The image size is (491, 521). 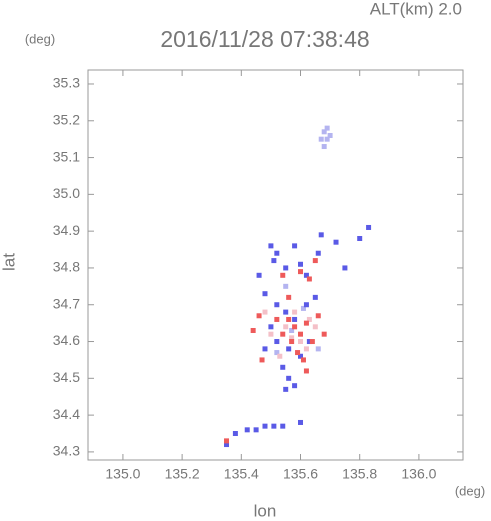 What do you see at coordinates (66, 119) in the screenshot?
I see `y-tick-label: 35.2` at bounding box center [66, 119].